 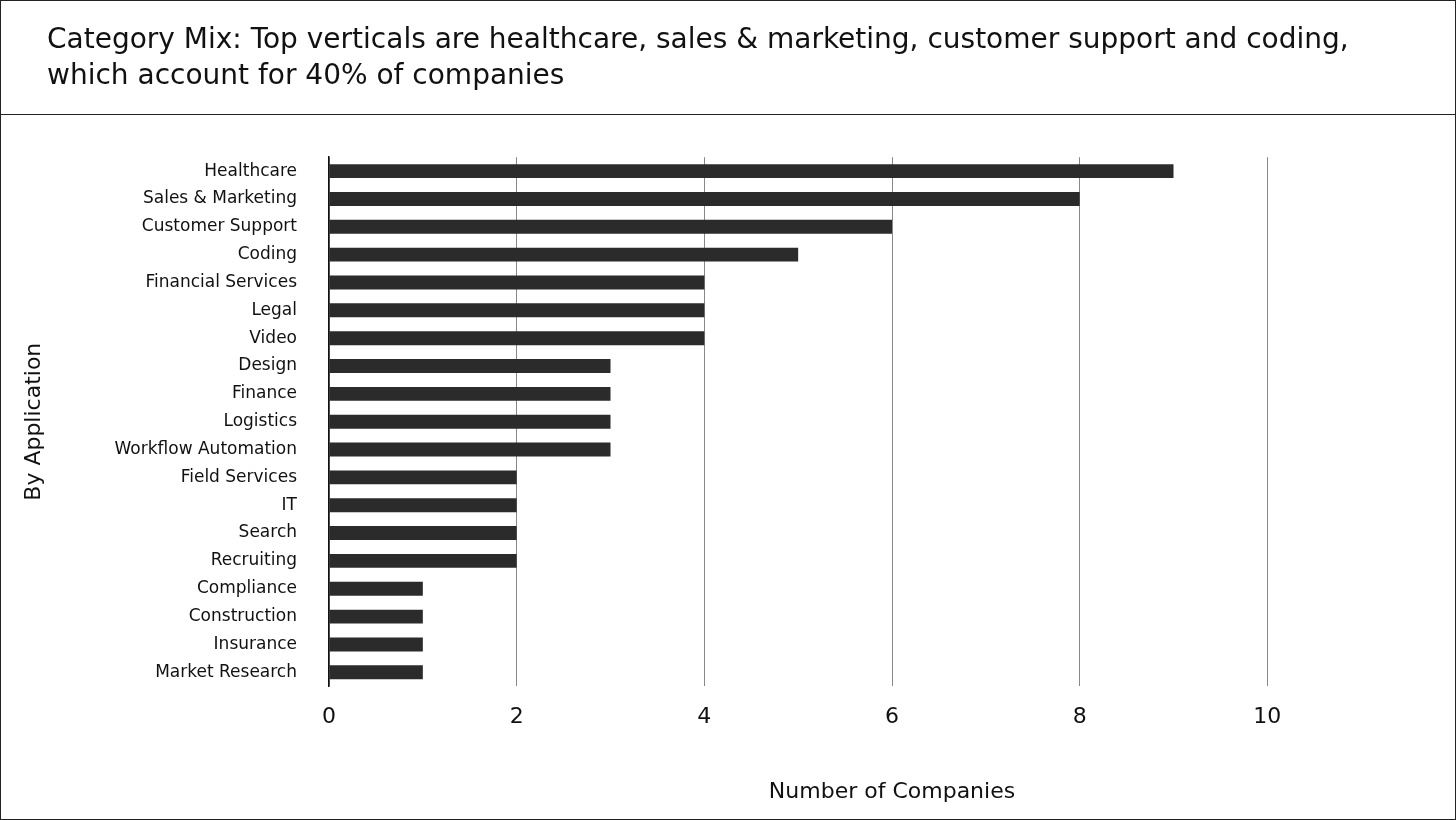 What do you see at coordinates (892, 790) in the screenshot?
I see `x-axis-title: Number of Companies` at bounding box center [892, 790].